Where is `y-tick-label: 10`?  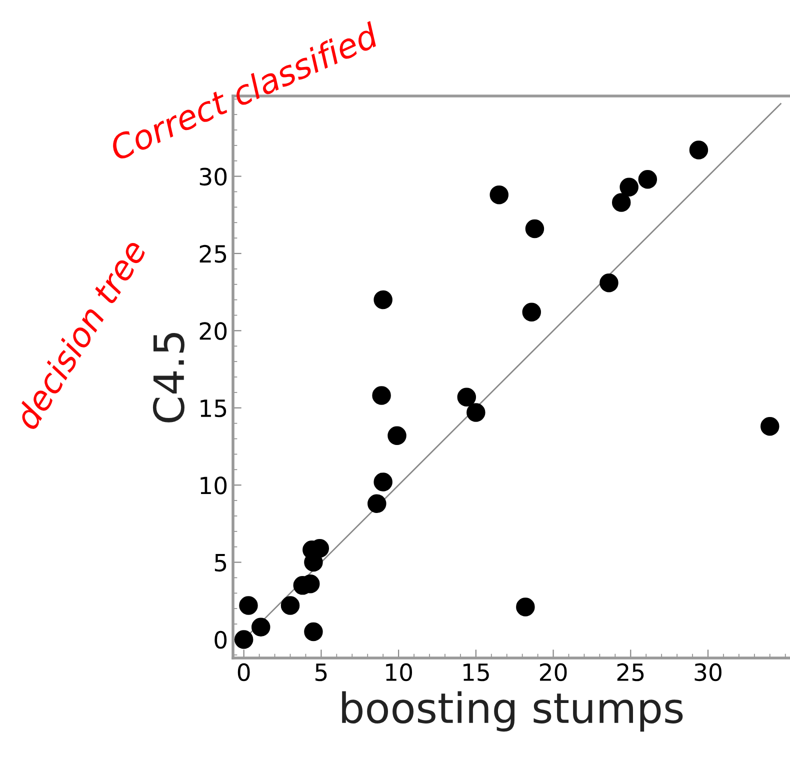
y-tick-label: 10 is located at coordinates (213, 485).